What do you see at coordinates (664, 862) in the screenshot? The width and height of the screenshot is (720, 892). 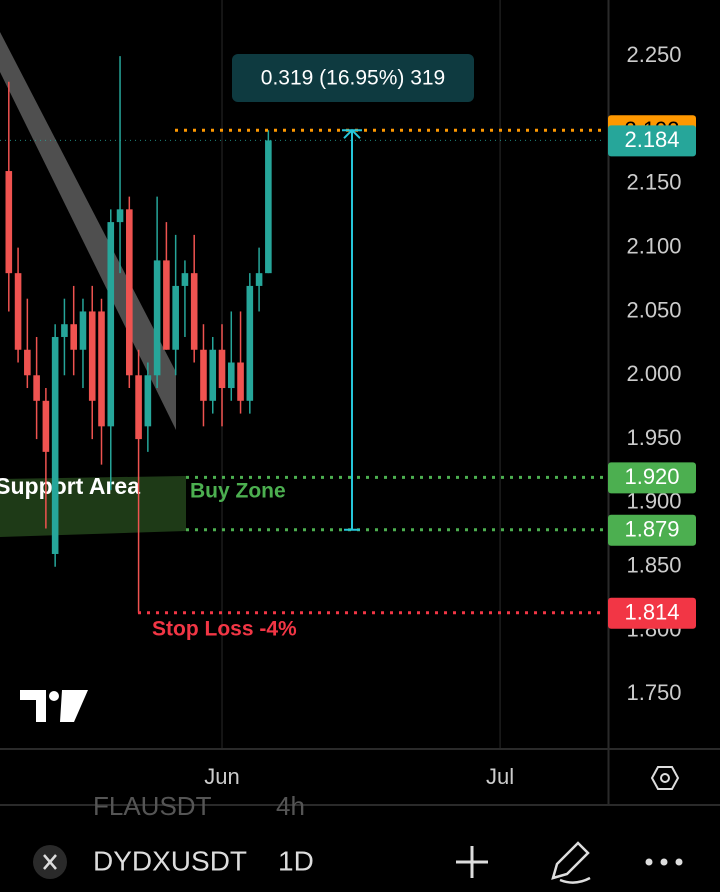 I see `more-button` at bounding box center [664, 862].